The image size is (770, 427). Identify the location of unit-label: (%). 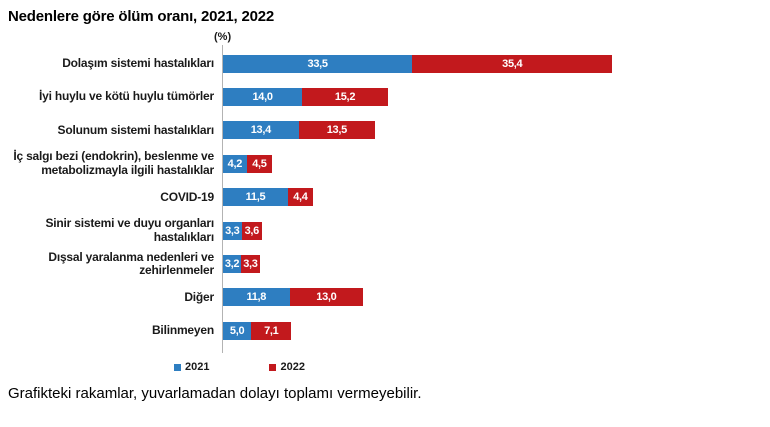
(223, 37).